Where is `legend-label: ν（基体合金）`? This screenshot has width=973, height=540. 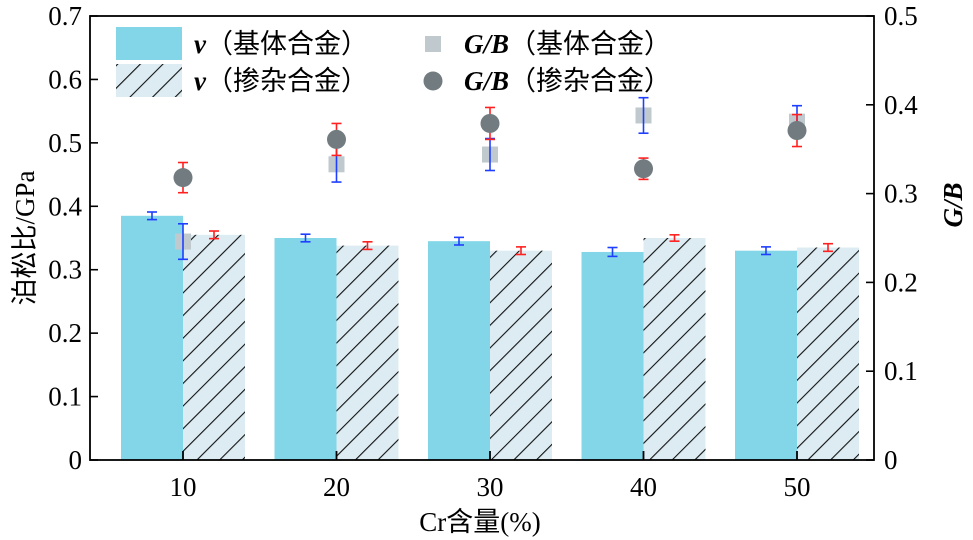
legend-label: ν（基体合金） is located at coordinates (281, 44).